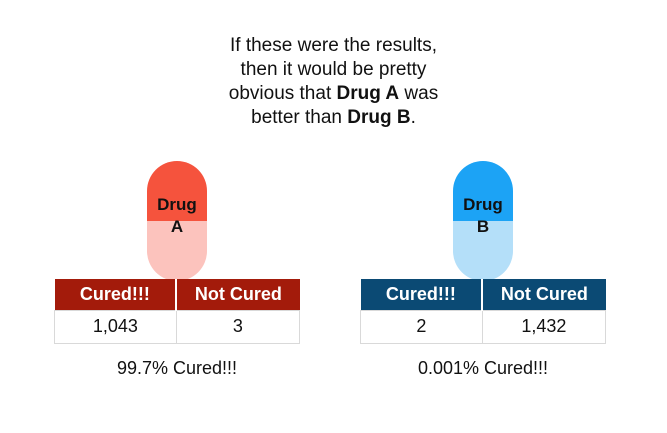 This screenshot has height=433, width=667. I want to click on drug-b-header-cured: Cured!!!, so click(421, 294).